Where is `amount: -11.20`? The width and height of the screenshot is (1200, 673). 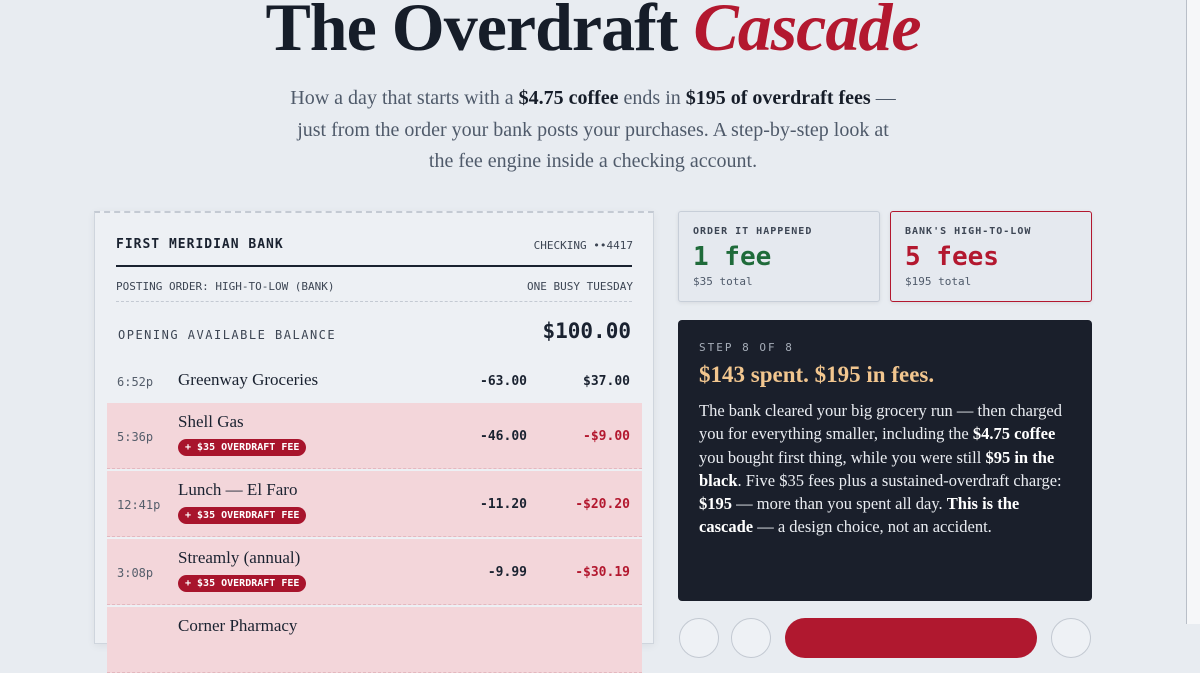
amount: -11.20 is located at coordinates (503, 504).